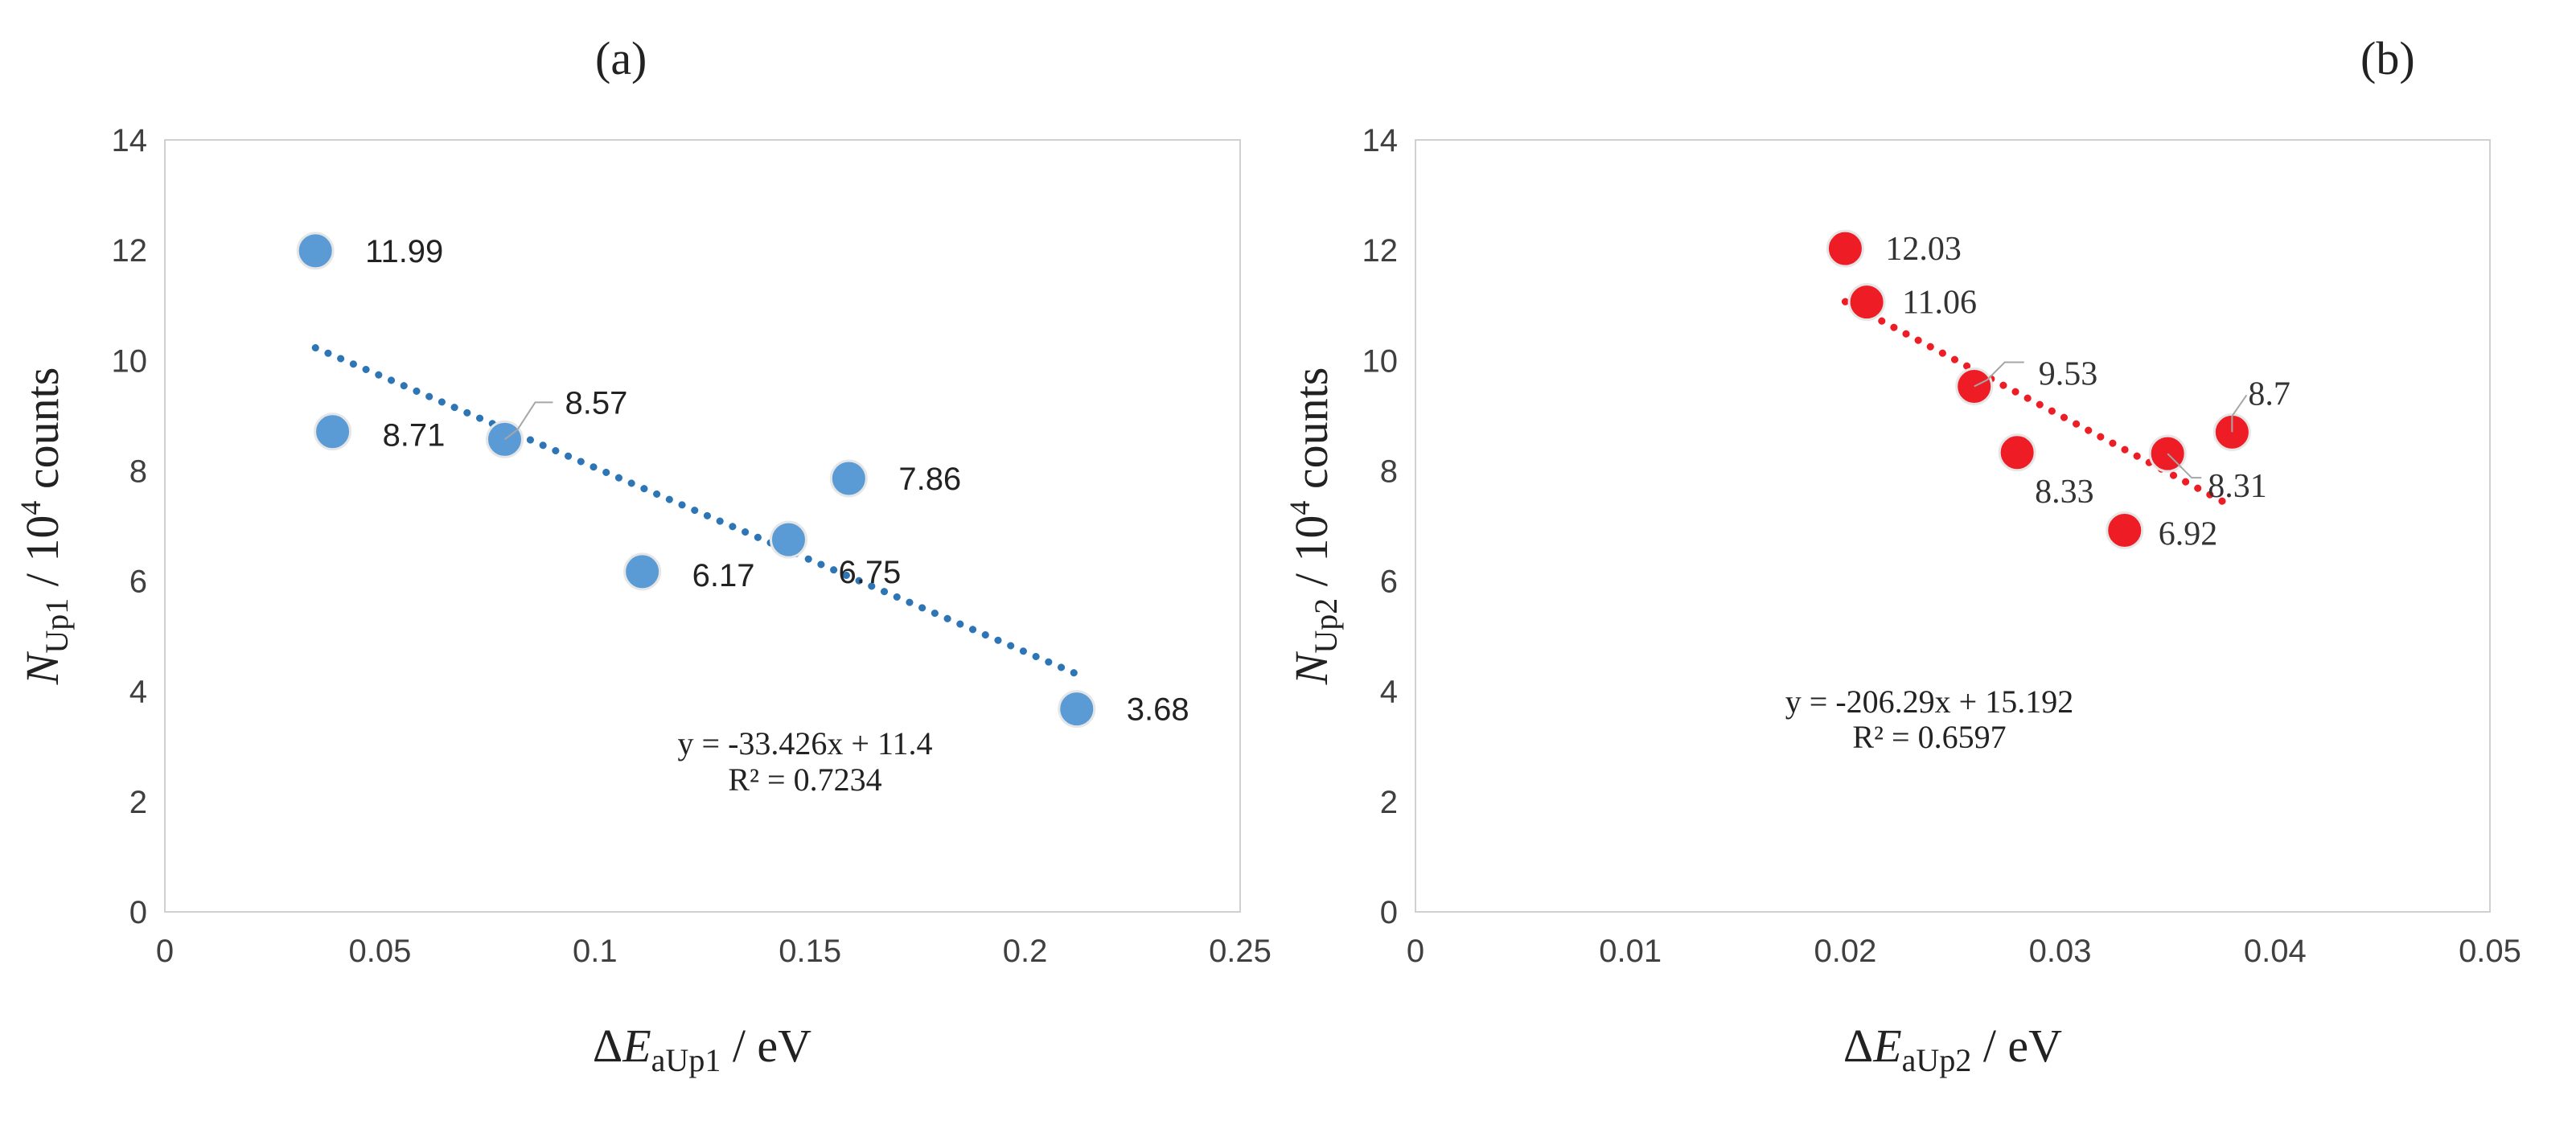  What do you see at coordinates (1314, 526) in the screenshot?
I see `y-axis-title: NUp2 / 104 counts` at bounding box center [1314, 526].